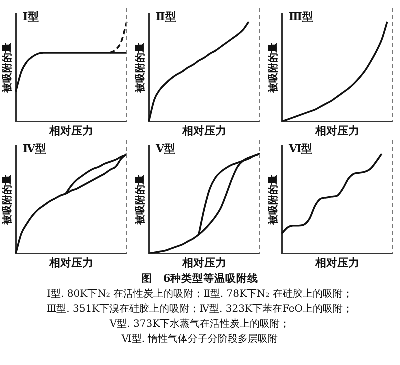 This screenshot has width=400, height=365. I want to click on chart-title: Ⅰ型, so click(31, 17).